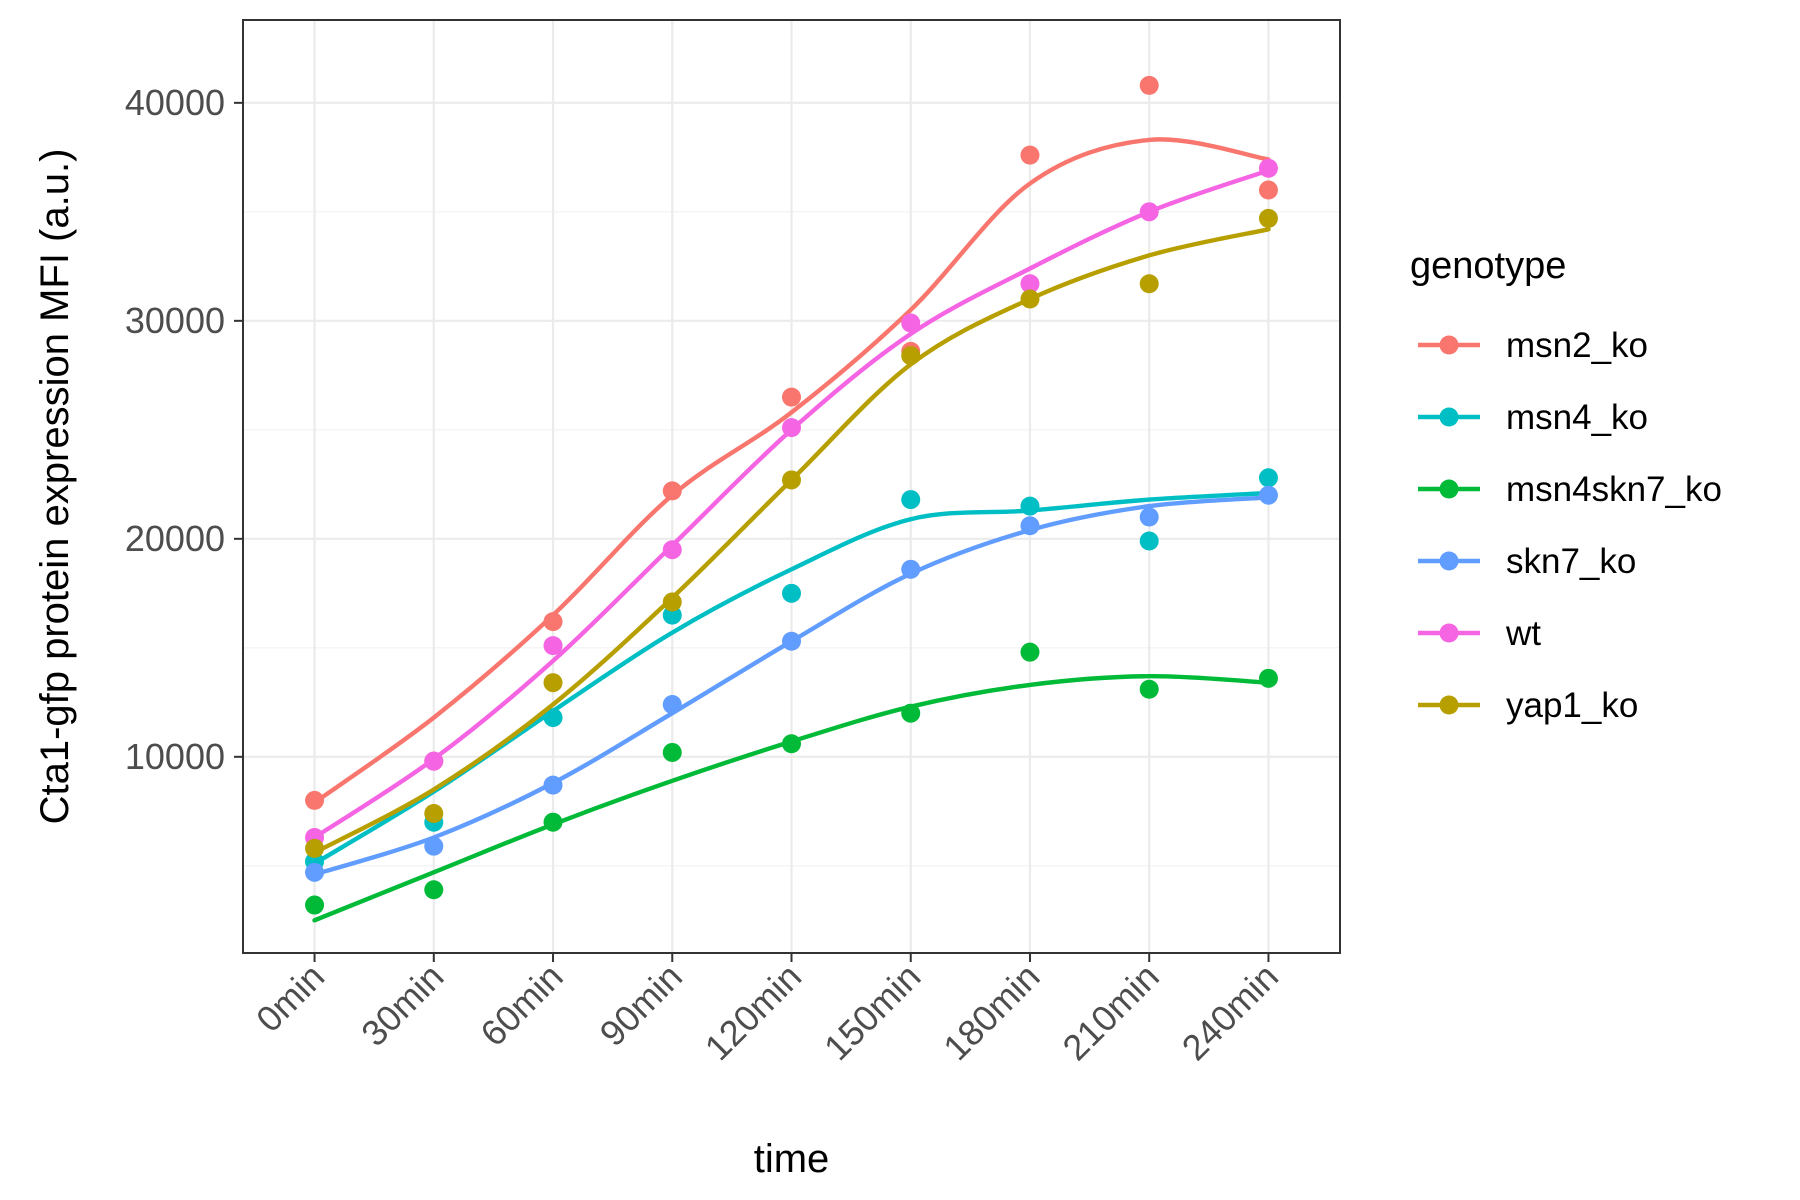 The height and width of the screenshot is (1200, 1800). Describe the element at coordinates (1572, 705) in the screenshot. I see `legend-label: yap1_ko` at that location.